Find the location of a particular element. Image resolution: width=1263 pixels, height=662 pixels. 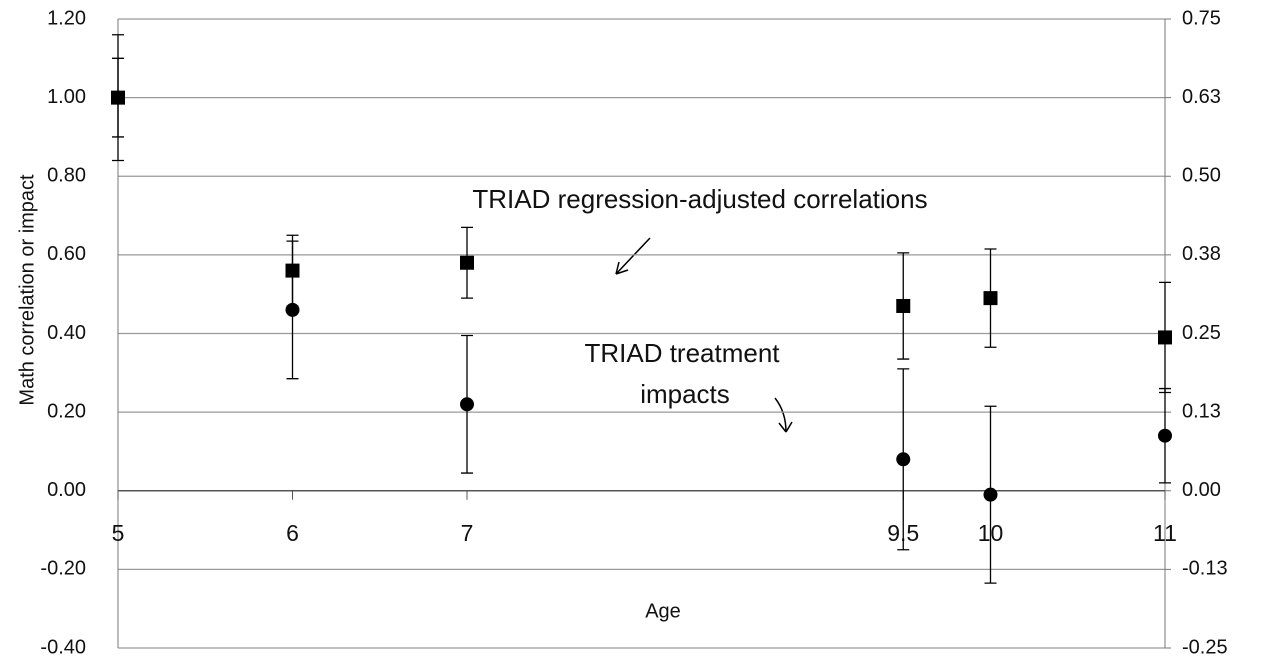

y2-tick-label: 0.25 is located at coordinates (1201, 333).